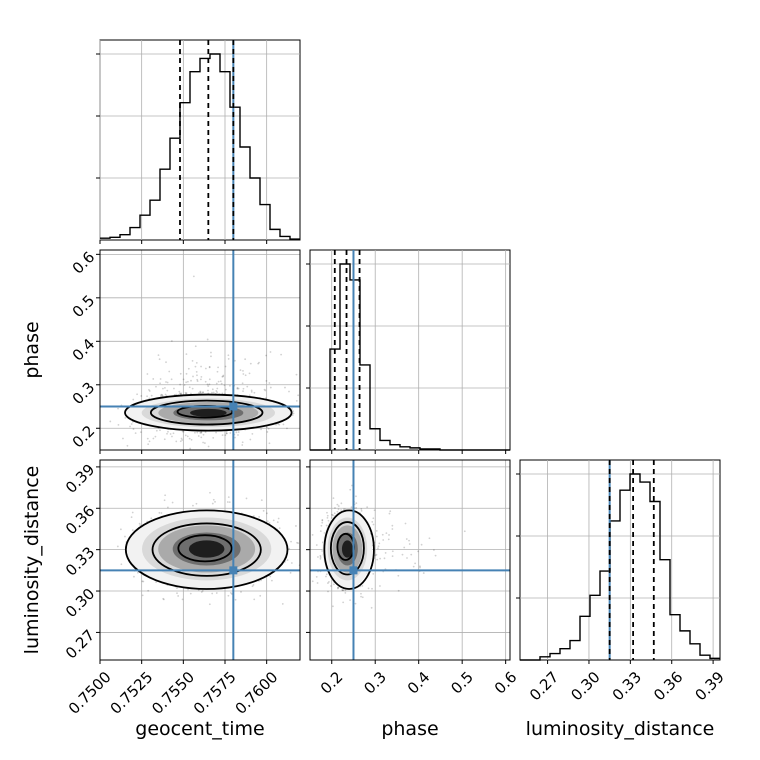  Describe the element at coordinates (80, 644) in the screenshot. I see `y-tick-label-luminosity_distance: 0.27` at that location.